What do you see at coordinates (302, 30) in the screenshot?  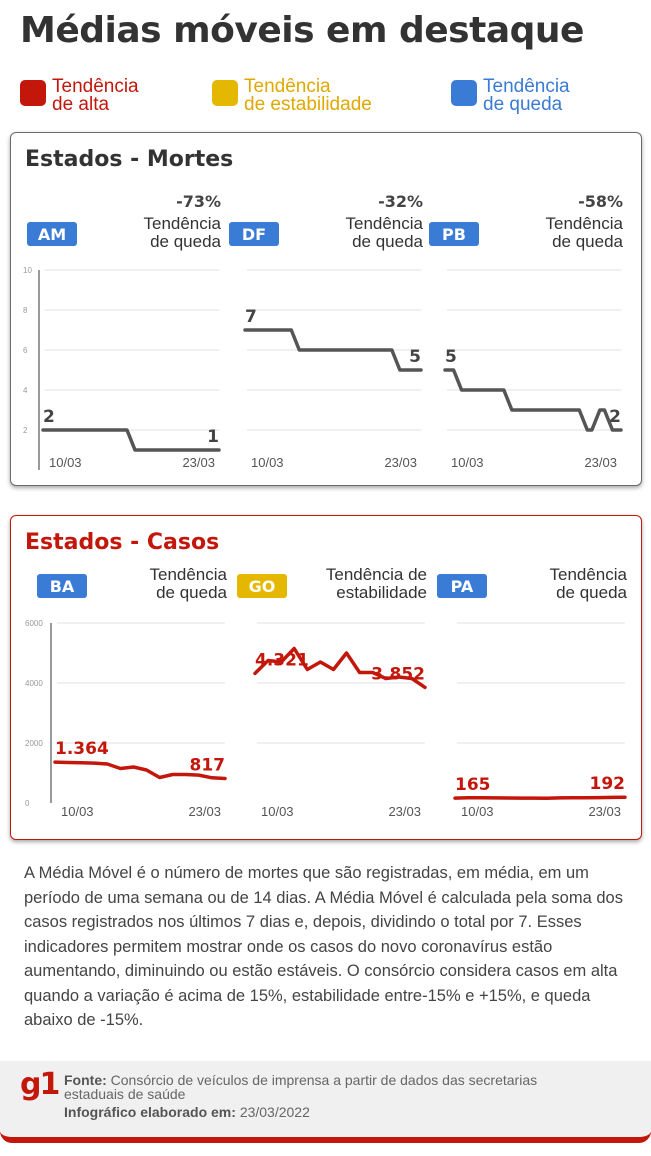 I see `page-title: Médias móveis em destaque` at bounding box center [302, 30].